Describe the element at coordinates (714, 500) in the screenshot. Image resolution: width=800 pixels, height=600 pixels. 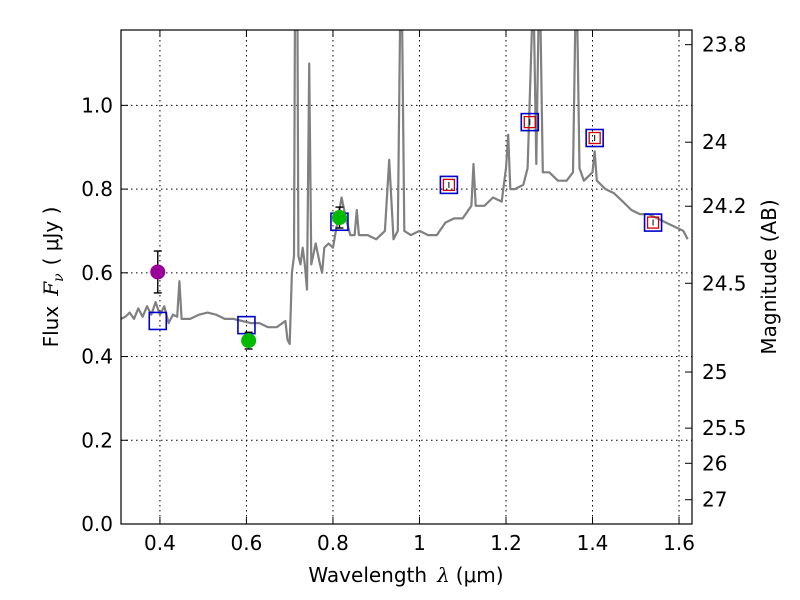
I see `y2-tick-label: 27` at that location.